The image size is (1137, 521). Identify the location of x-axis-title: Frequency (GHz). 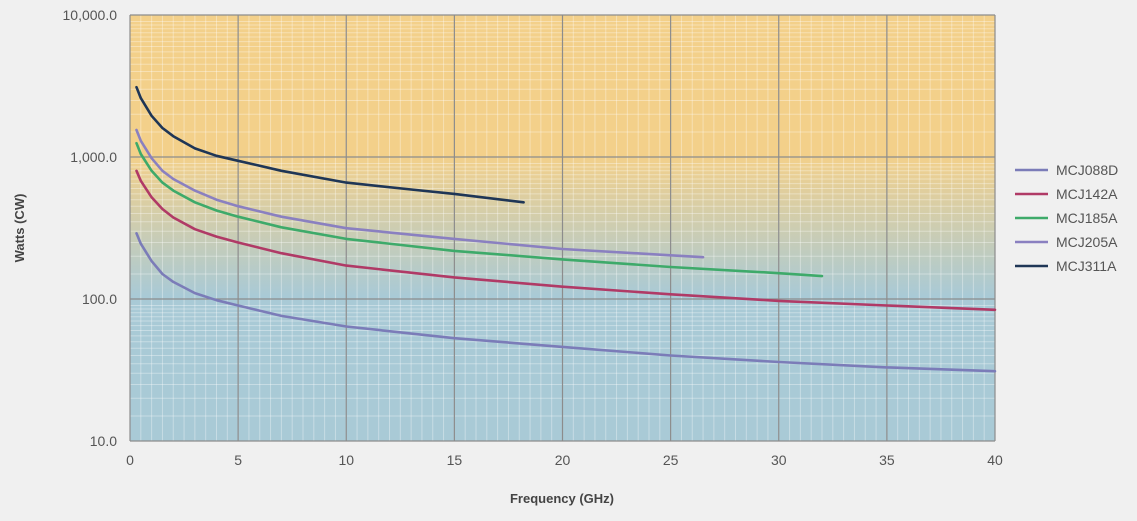
(562, 498).